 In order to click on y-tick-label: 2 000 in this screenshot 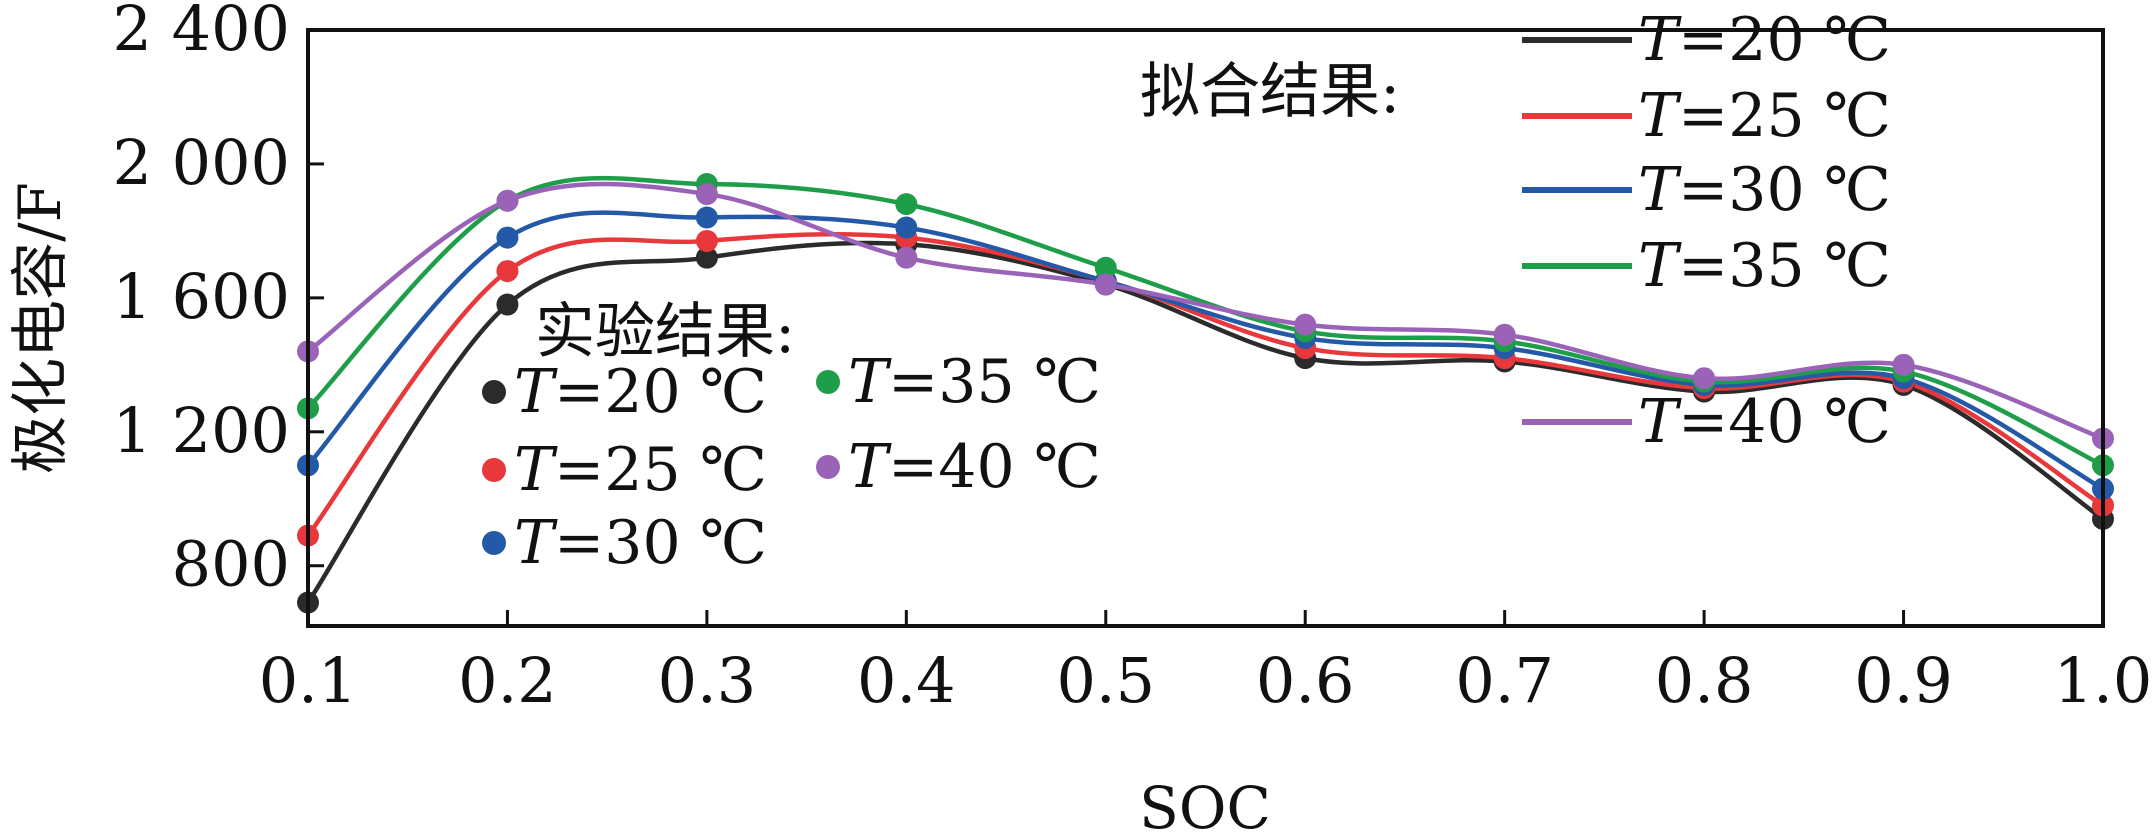, I will do `click(202, 162)`.